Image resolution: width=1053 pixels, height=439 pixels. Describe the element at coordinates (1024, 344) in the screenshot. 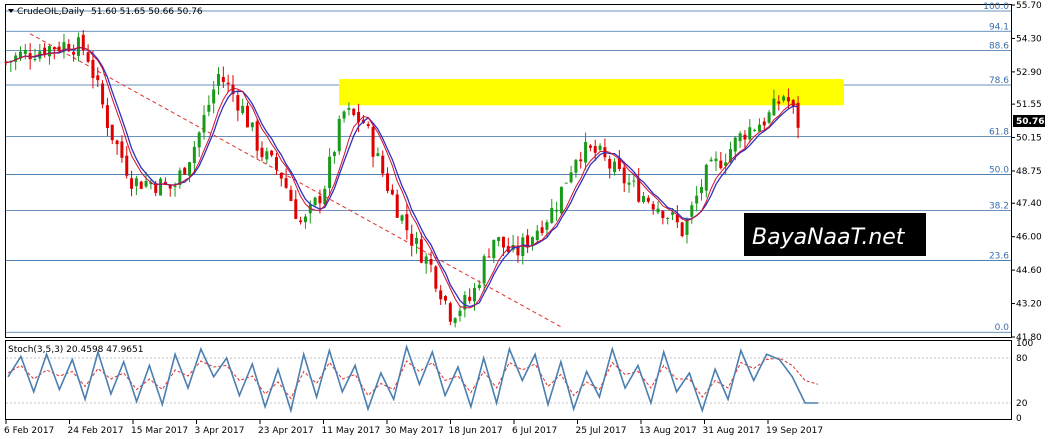

I see `stoch-tick-label: 100` at that location.